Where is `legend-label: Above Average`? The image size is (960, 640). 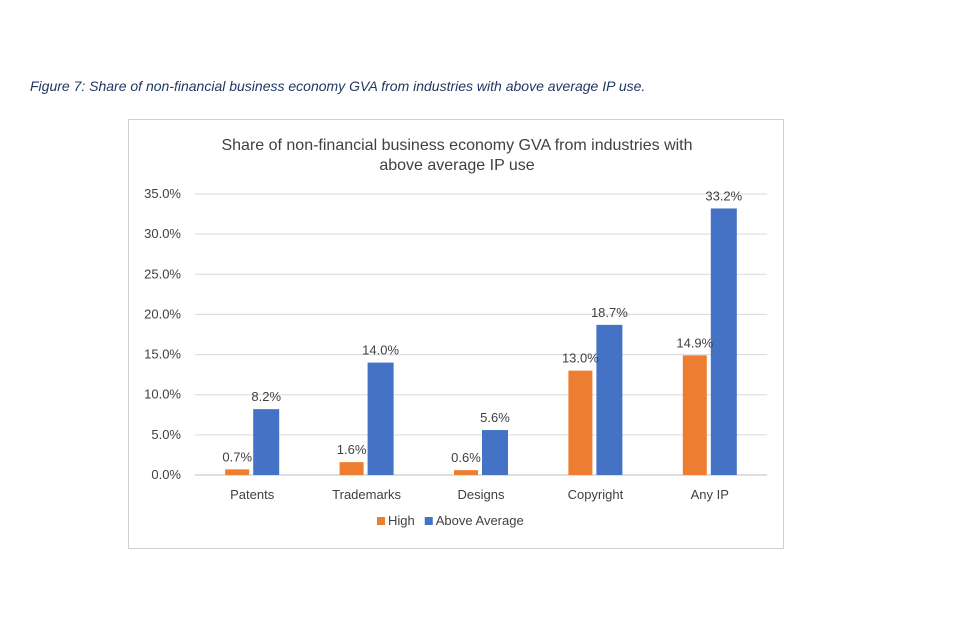
legend-label: Above Average is located at coordinates (480, 520).